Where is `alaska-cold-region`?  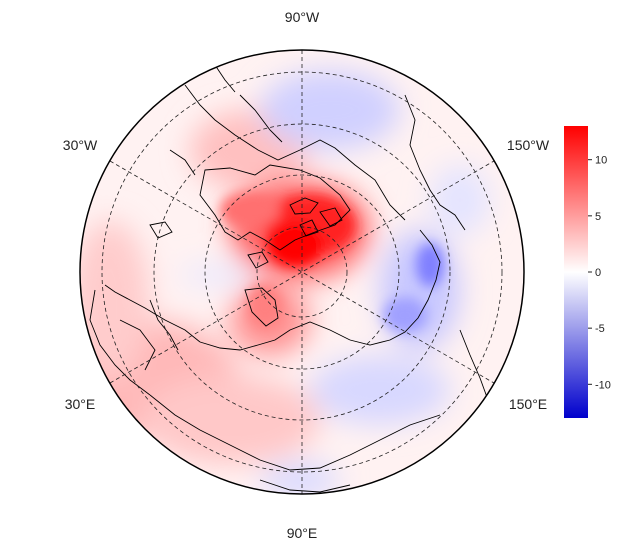
alaska-cold-region is located at coordinates (330, 110).